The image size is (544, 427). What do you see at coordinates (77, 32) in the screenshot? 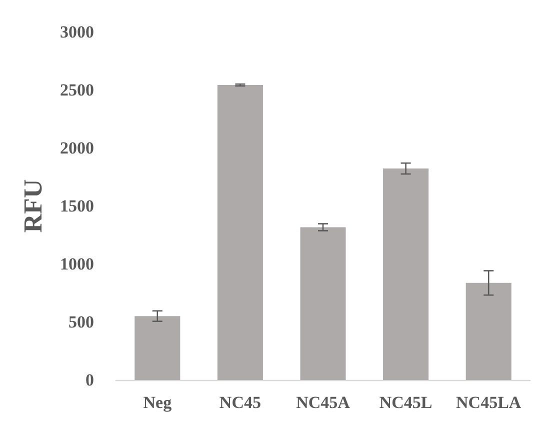
I see `y-tick-label: 3000` at bounding box center [77, 32].